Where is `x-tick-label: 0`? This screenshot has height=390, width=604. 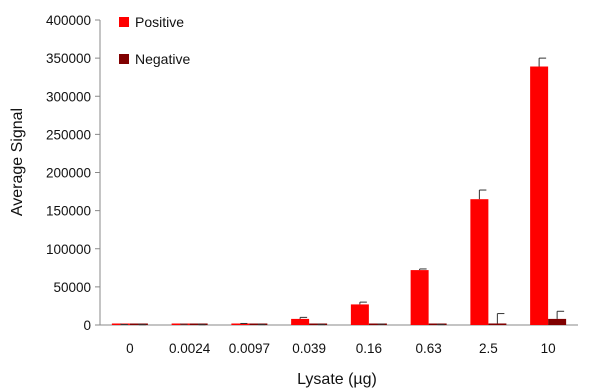
x-tick-label: 0 is located at coordinates (130, 348).